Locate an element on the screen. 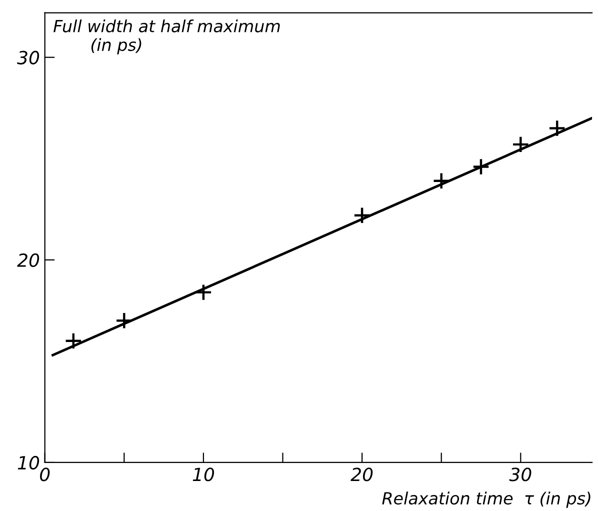 Image resolution: width=598 pixels, height=511 pixels. x-axis-title: Relaxation time τ (in ps) is located at coordinates (486, 500).